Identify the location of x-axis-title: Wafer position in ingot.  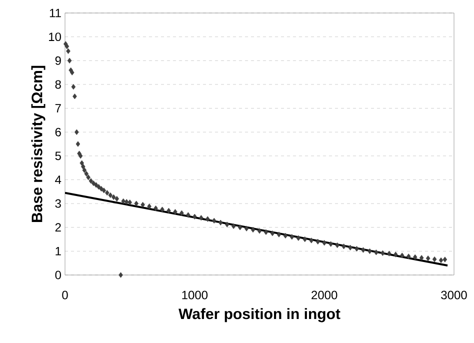
(259, 315).